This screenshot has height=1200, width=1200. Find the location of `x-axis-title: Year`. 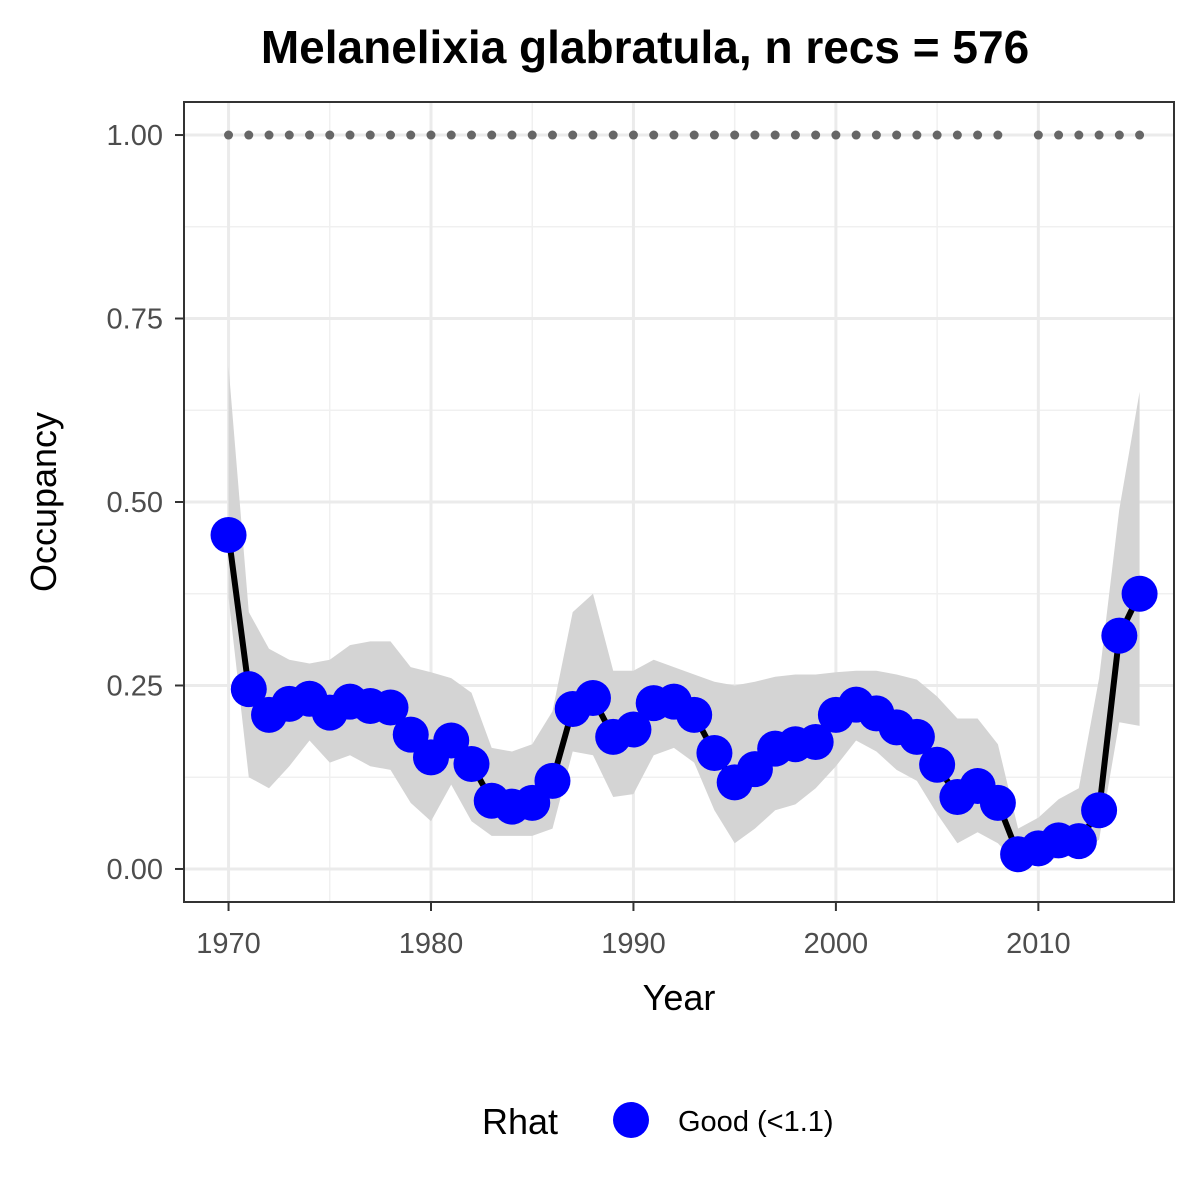

x-axis-title: Year is located at coordinates (679, 997).